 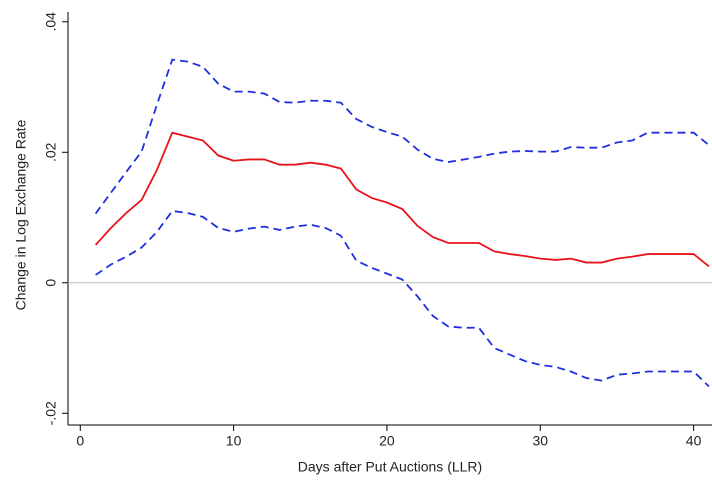 What do you see at coordinates (51, 413) in the screenshot?
I see `y-tick-label: -.02` at bounding box center [51, 413].